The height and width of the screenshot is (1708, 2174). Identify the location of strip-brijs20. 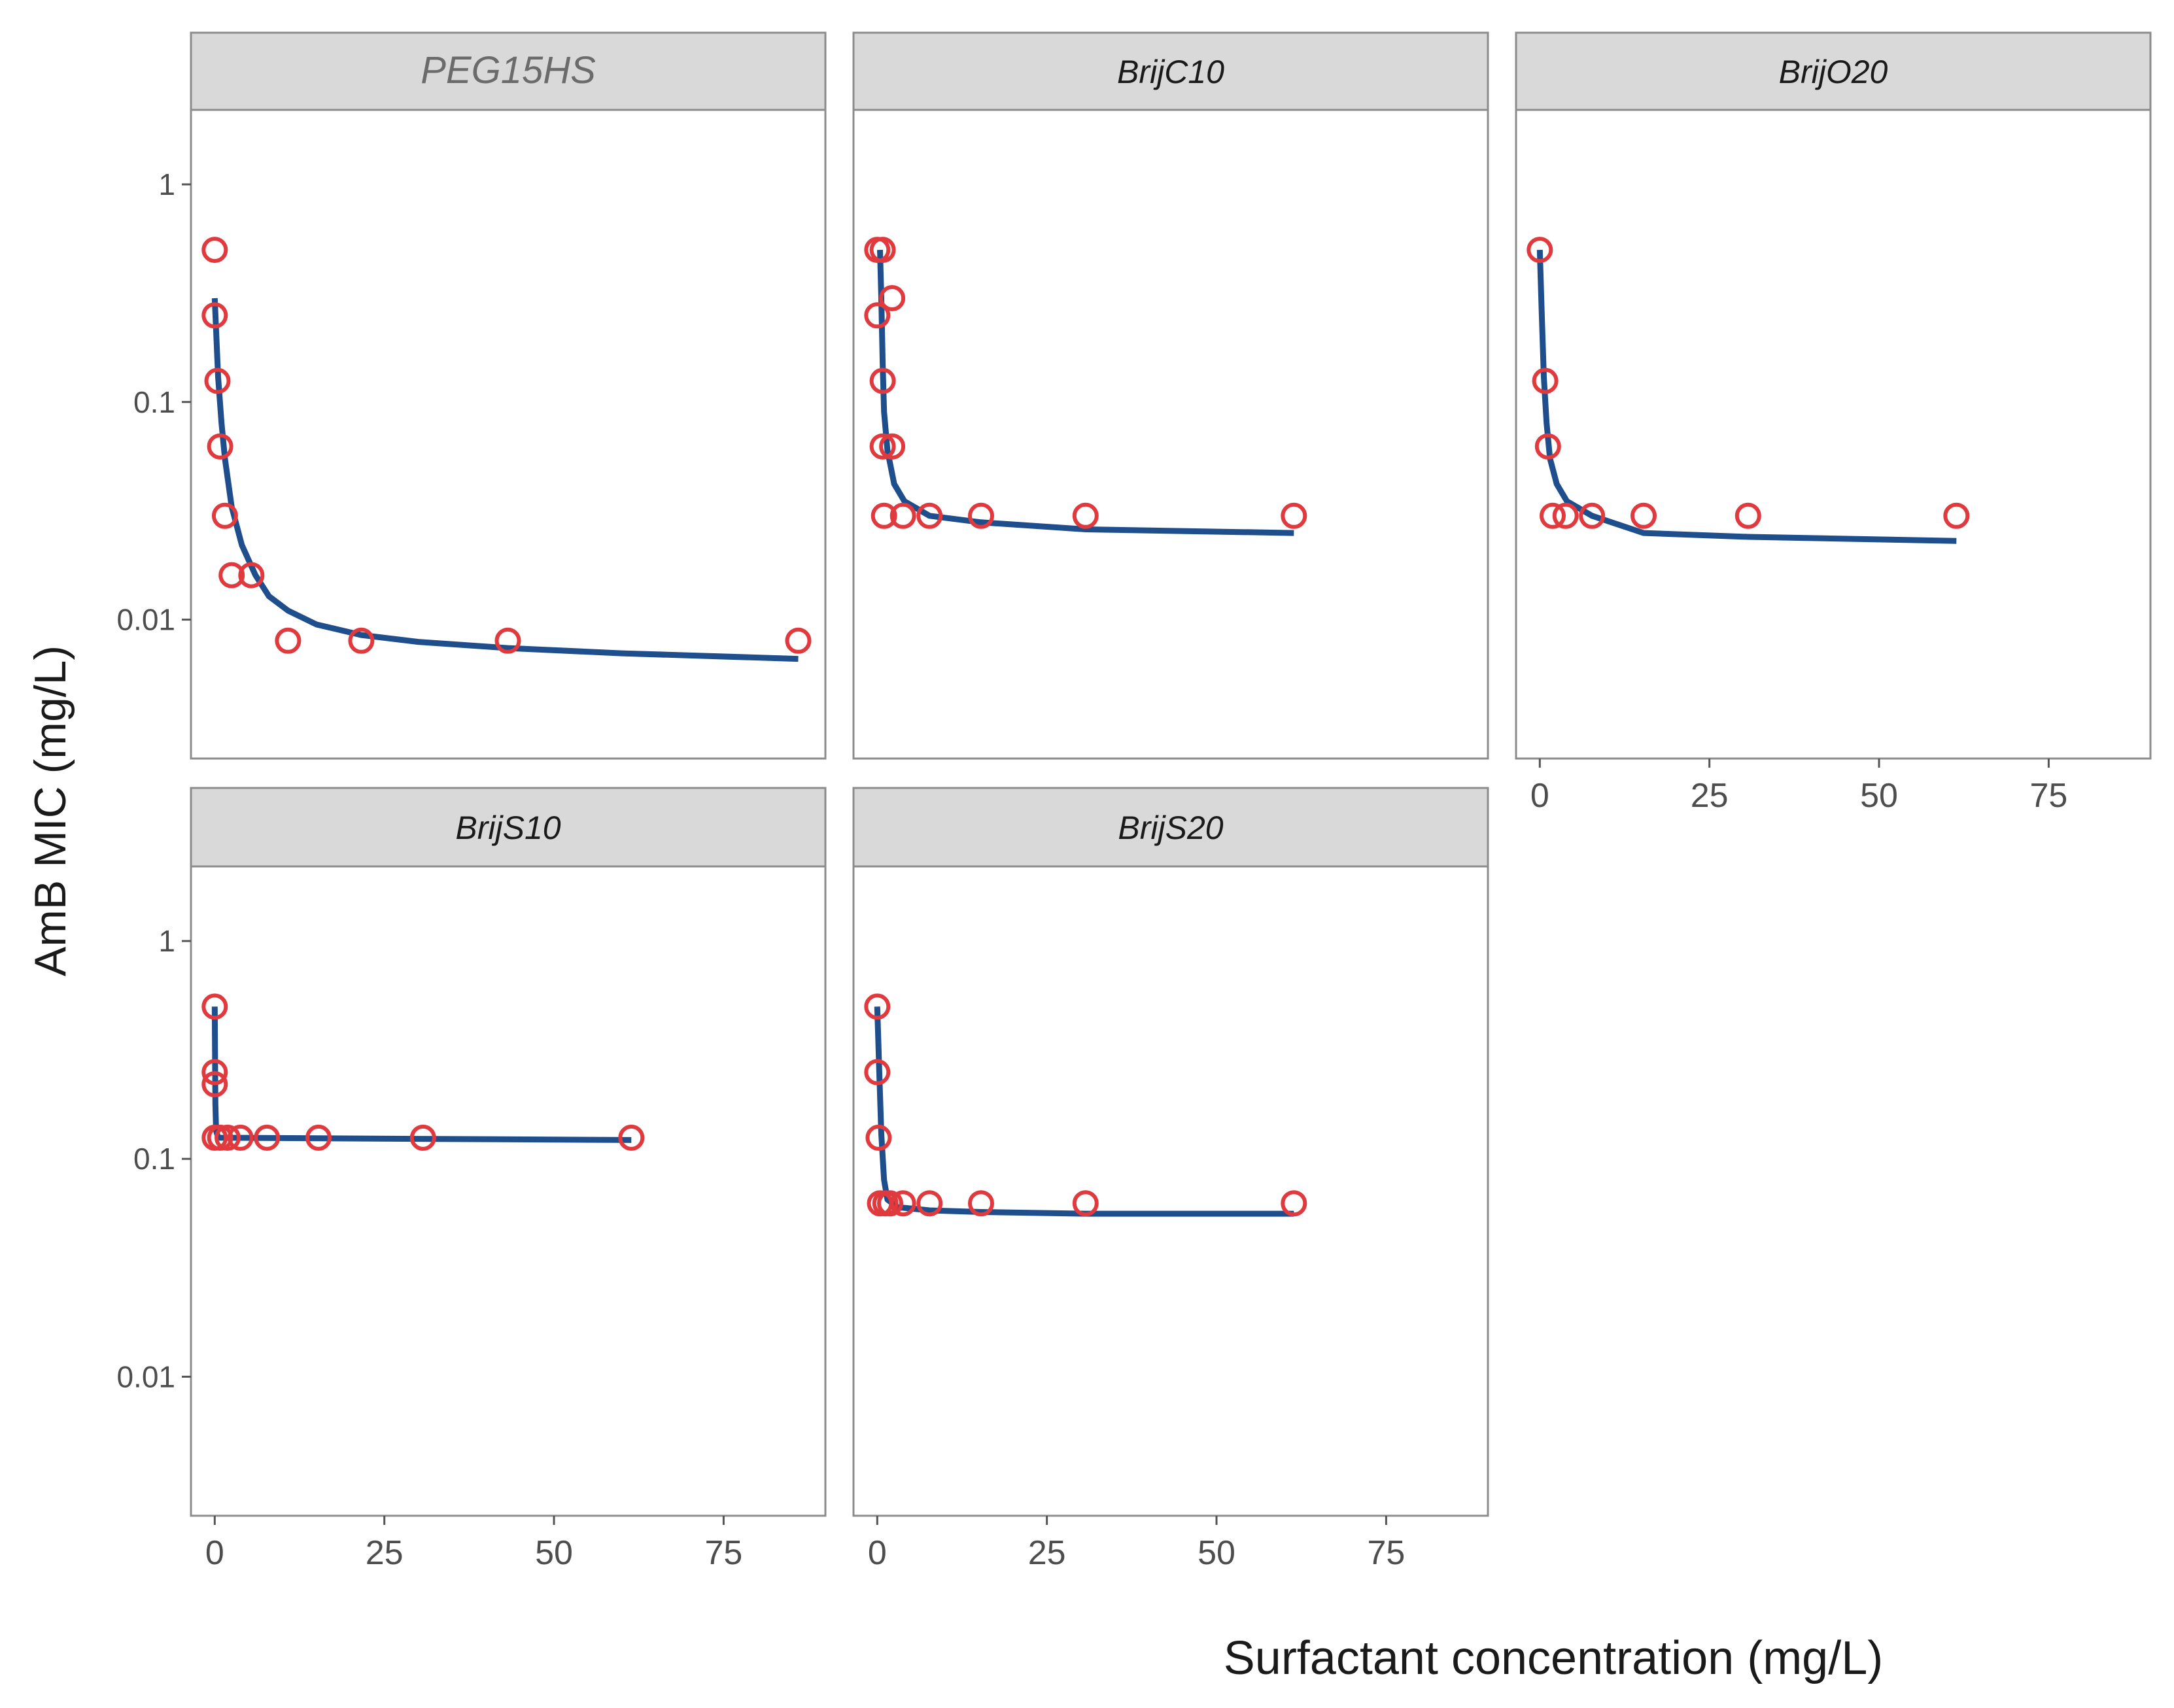
(1170, 827).